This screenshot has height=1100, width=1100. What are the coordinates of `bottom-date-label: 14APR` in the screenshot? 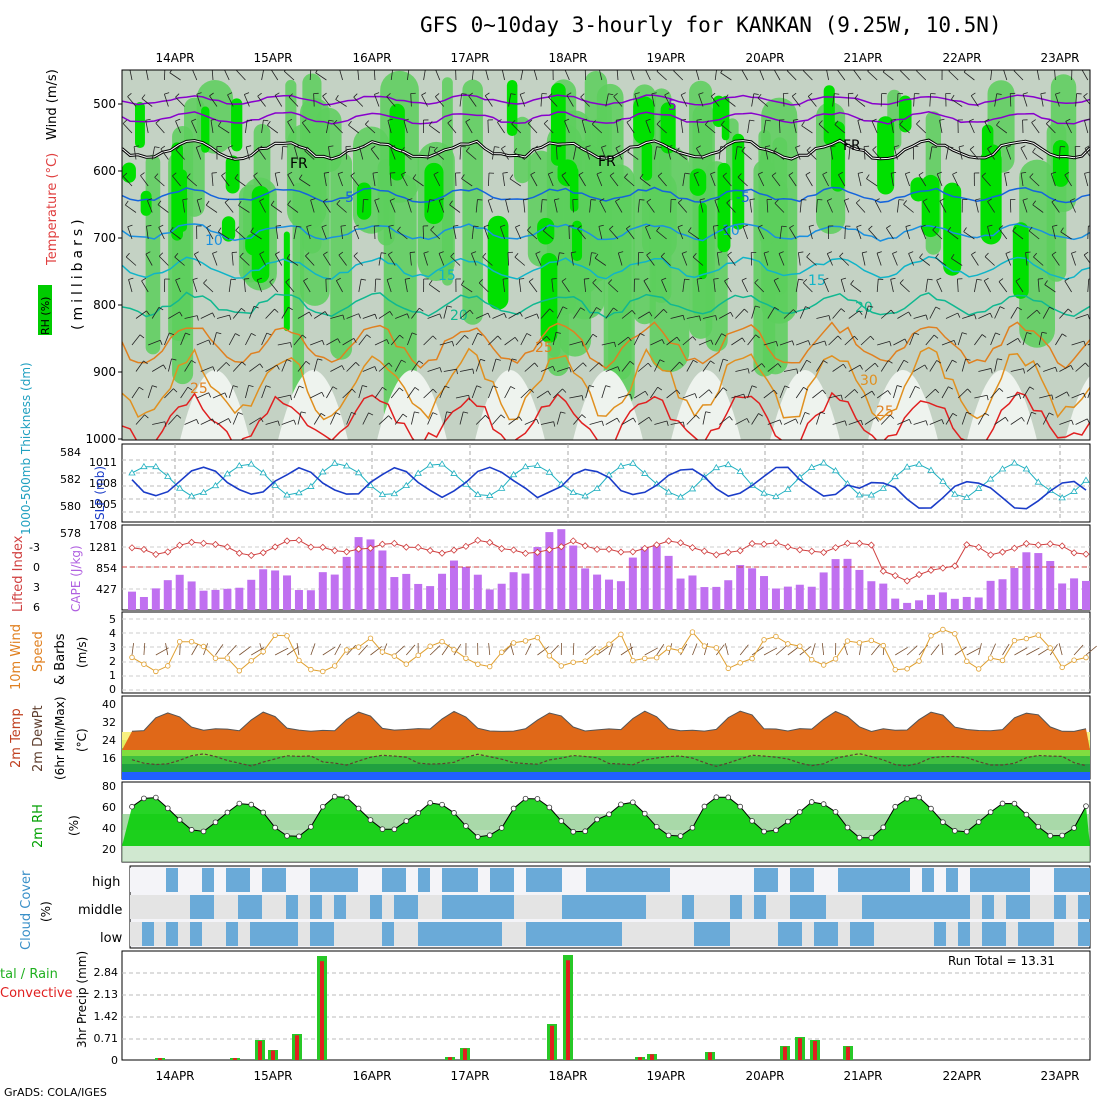 It's located at (174, 1076).